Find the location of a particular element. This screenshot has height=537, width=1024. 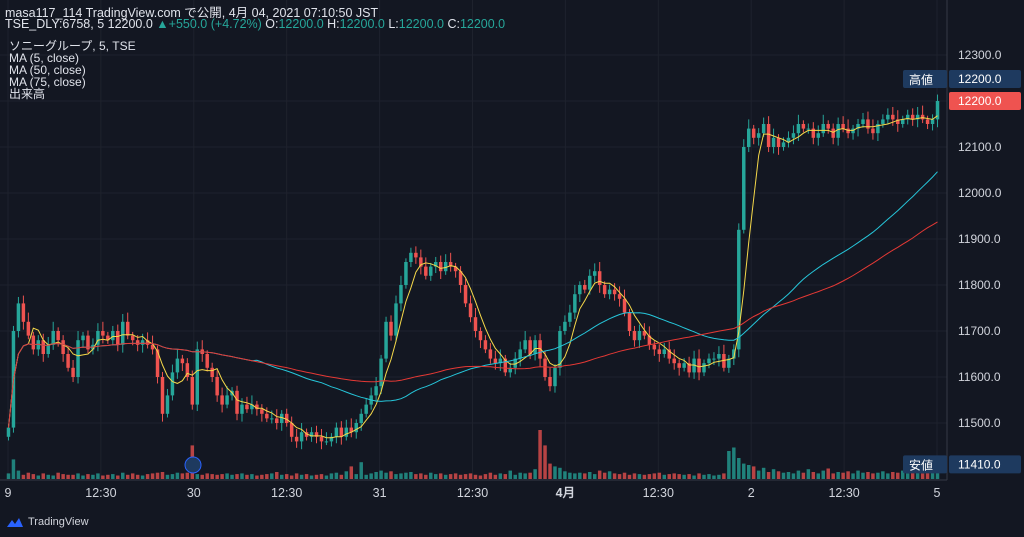

price-tick-label: 11800.0 is located at coordinates (979, 285).